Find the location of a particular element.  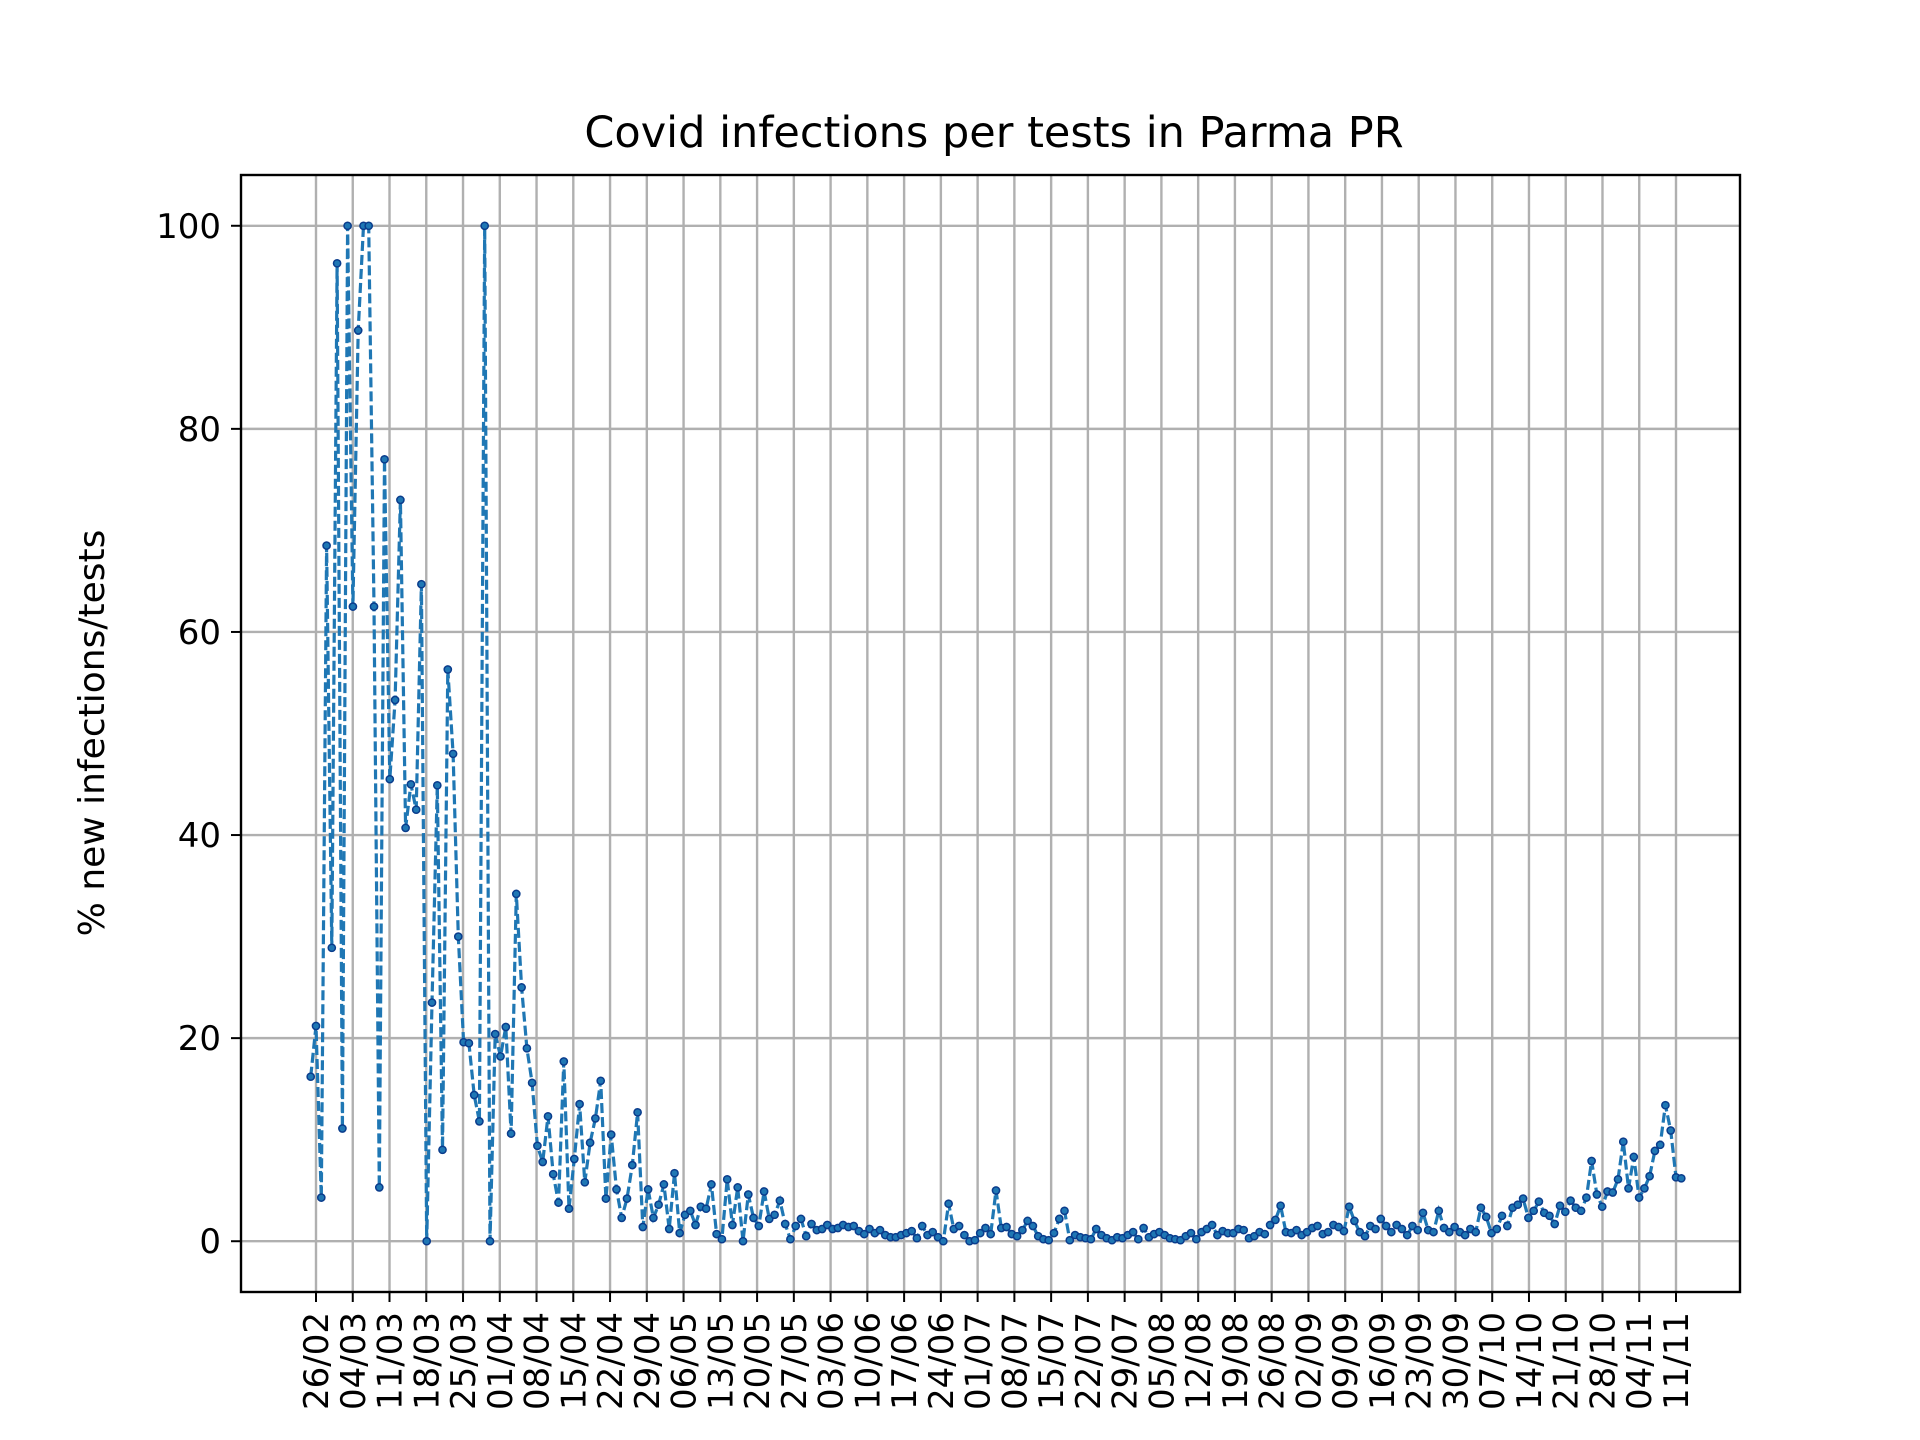

x-tick-label: 22/04 is located at coordinates (611, 1361).